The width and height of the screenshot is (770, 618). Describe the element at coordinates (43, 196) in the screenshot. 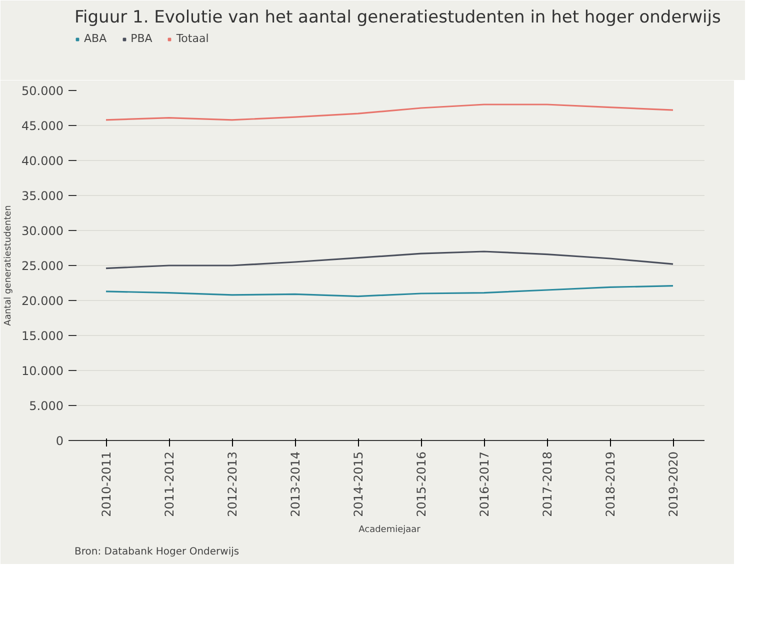

I see `y-tick-label: 35.000` at that location.